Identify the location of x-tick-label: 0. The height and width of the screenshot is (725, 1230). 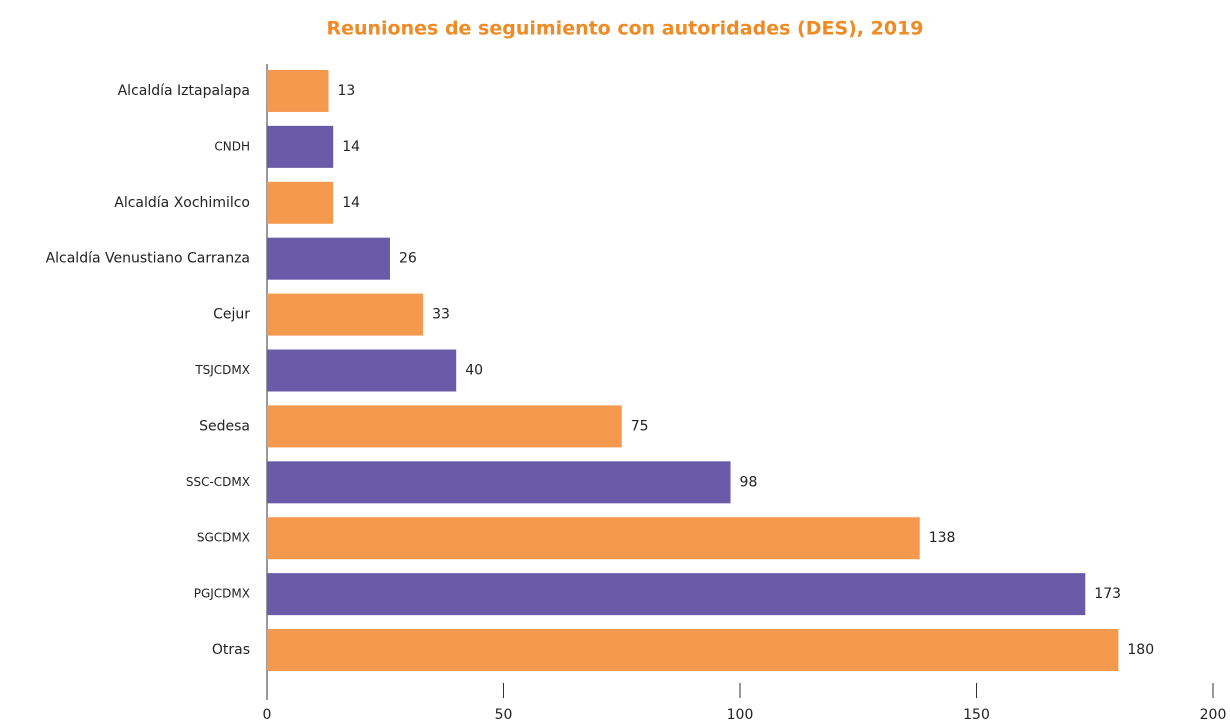
(267, 715).